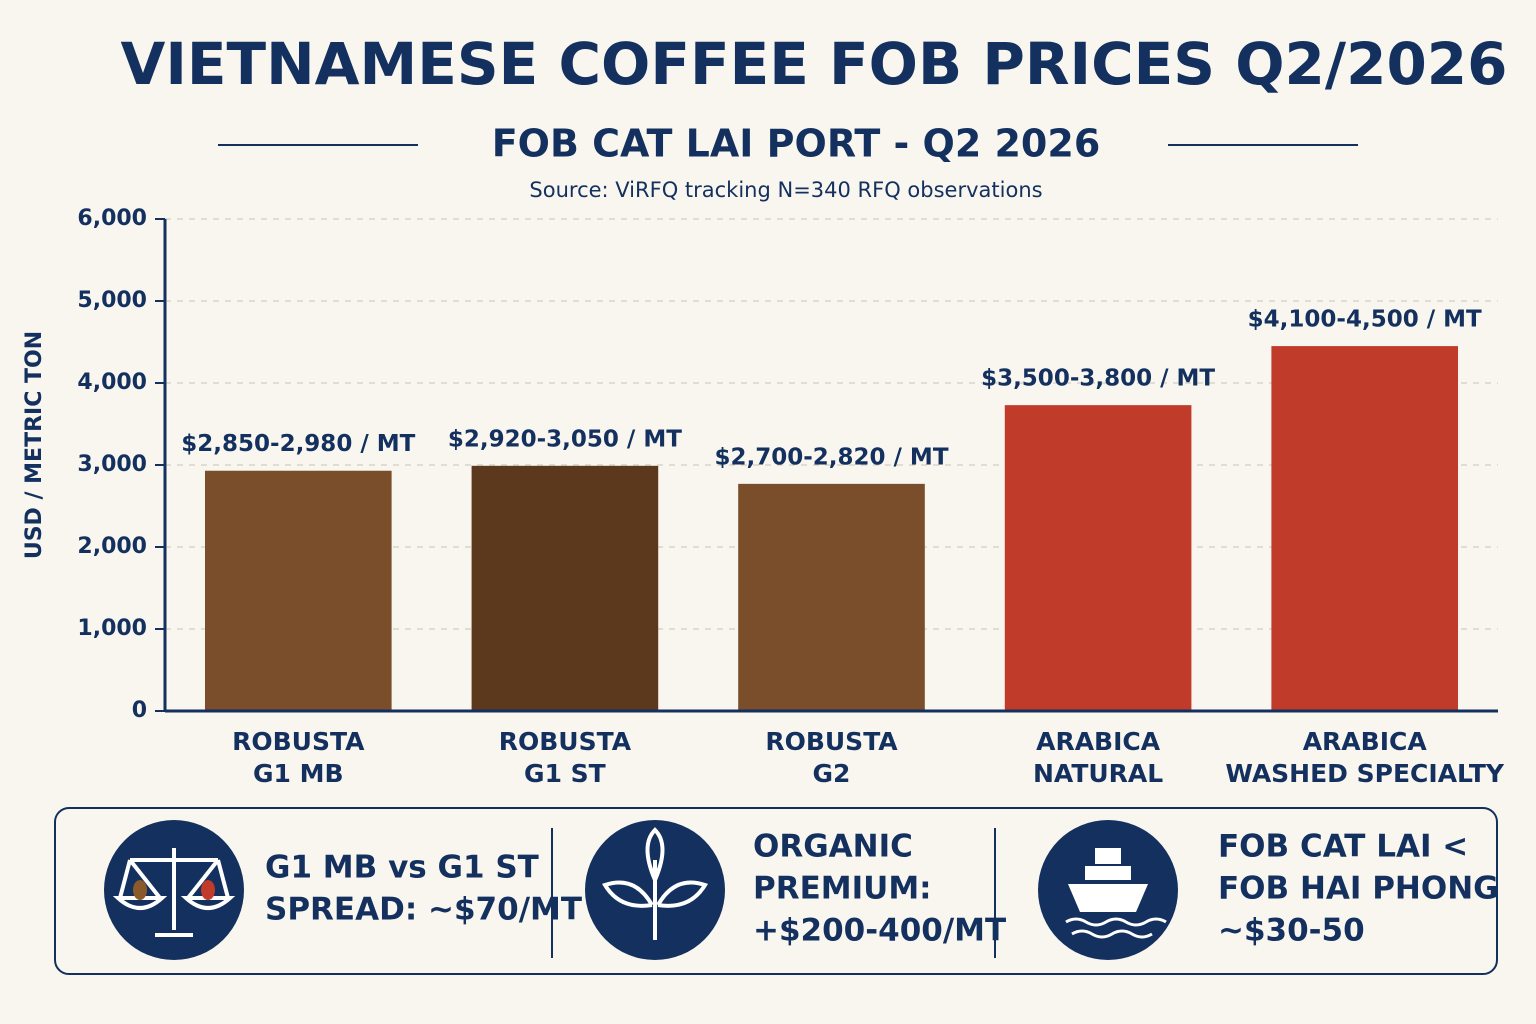  I want to click on x-tick-label: G1 ST, so click(565, 773).